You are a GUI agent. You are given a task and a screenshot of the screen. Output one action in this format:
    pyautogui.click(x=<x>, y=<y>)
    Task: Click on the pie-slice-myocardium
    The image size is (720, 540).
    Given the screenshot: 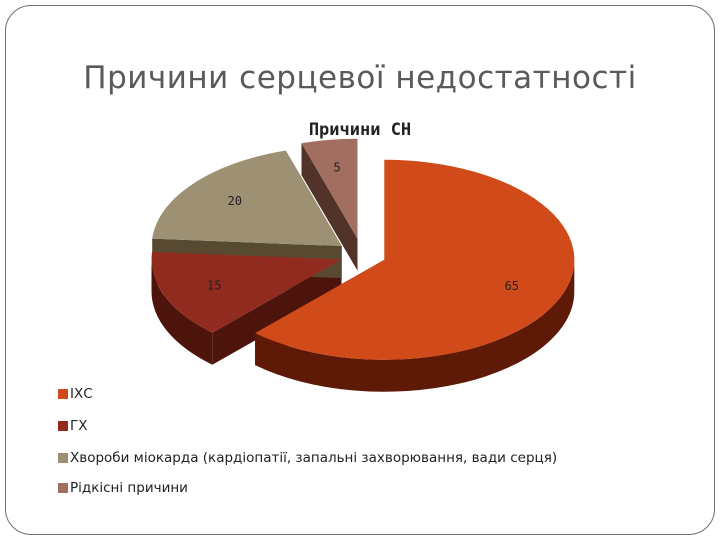 What is the action you would take?
    pyautogui.click(x=247, y=198)
    